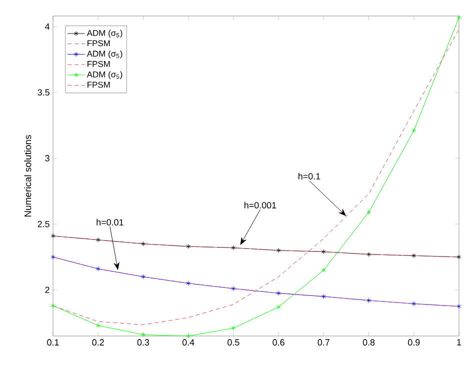 Image resolution: width=474 pixels, height=365 pixels. I want to click on annotation: h=0.1, so click(309, 176).